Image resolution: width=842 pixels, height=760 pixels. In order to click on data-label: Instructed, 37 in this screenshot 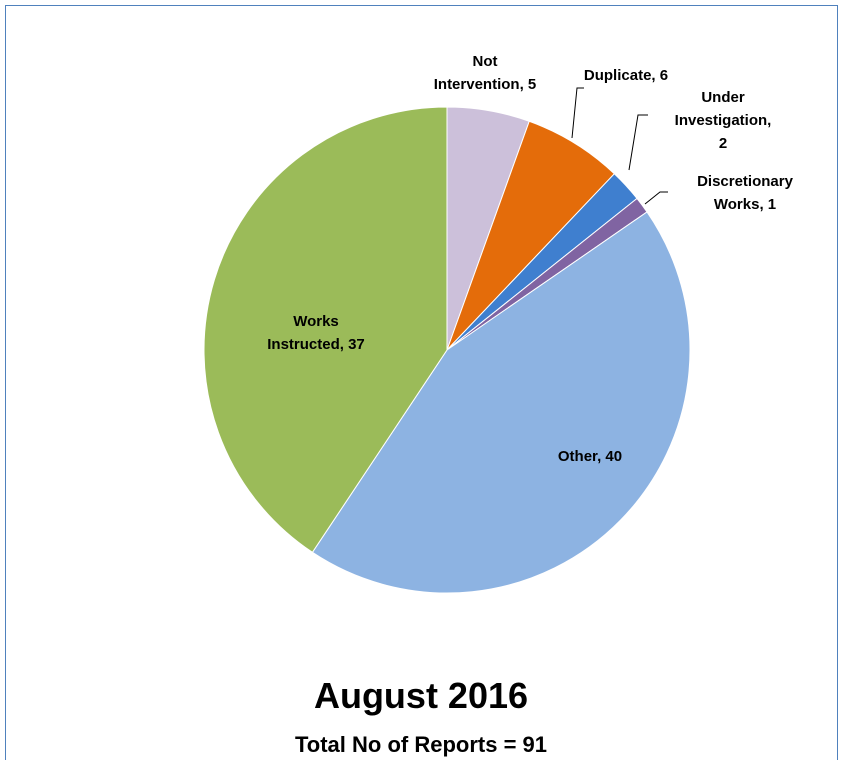, I will do `click(316, 344)`.